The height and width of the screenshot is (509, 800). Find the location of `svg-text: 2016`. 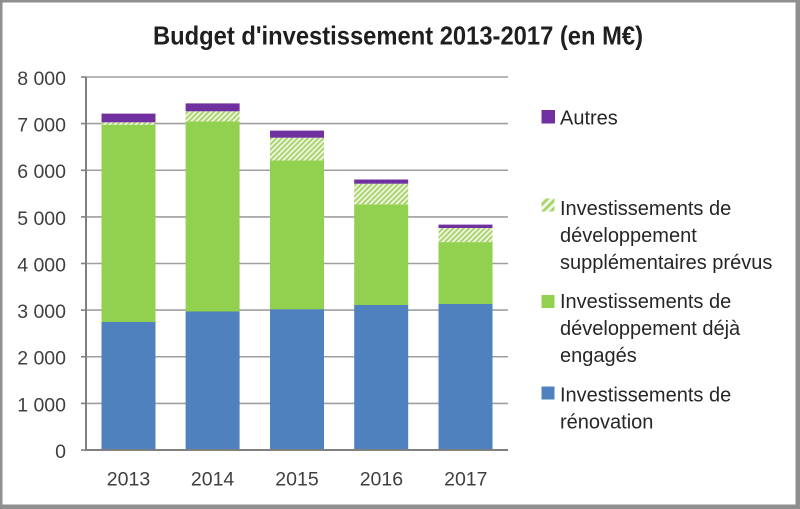

svg-text: 2016 is located at coordinates (381, 480).